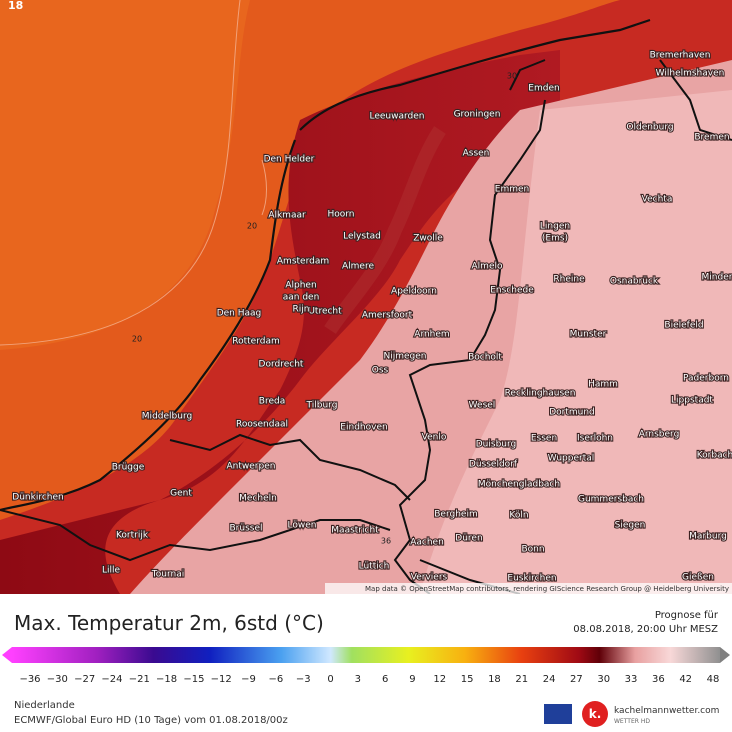  I want to click on attribution-bg, so click(528, 588).